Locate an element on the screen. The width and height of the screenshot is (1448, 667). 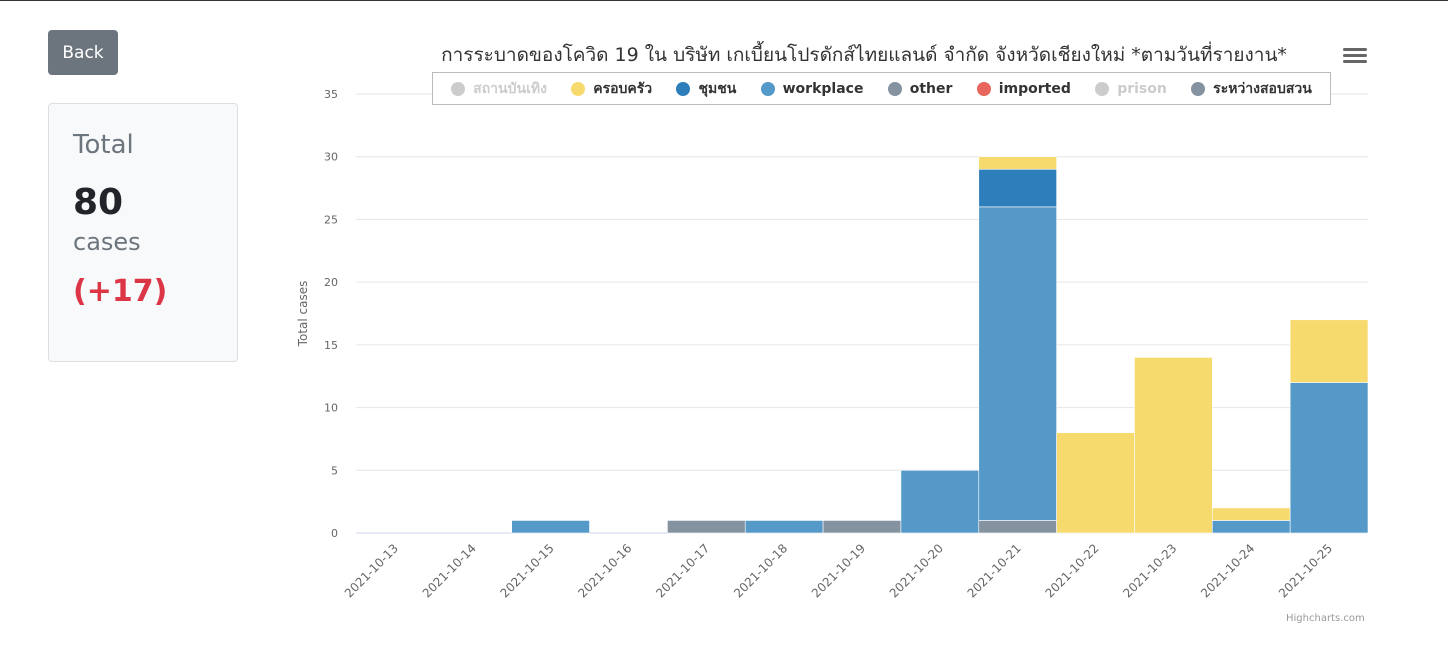
chart-credits: Highcharts.com is located at coordinates (1325, 618).